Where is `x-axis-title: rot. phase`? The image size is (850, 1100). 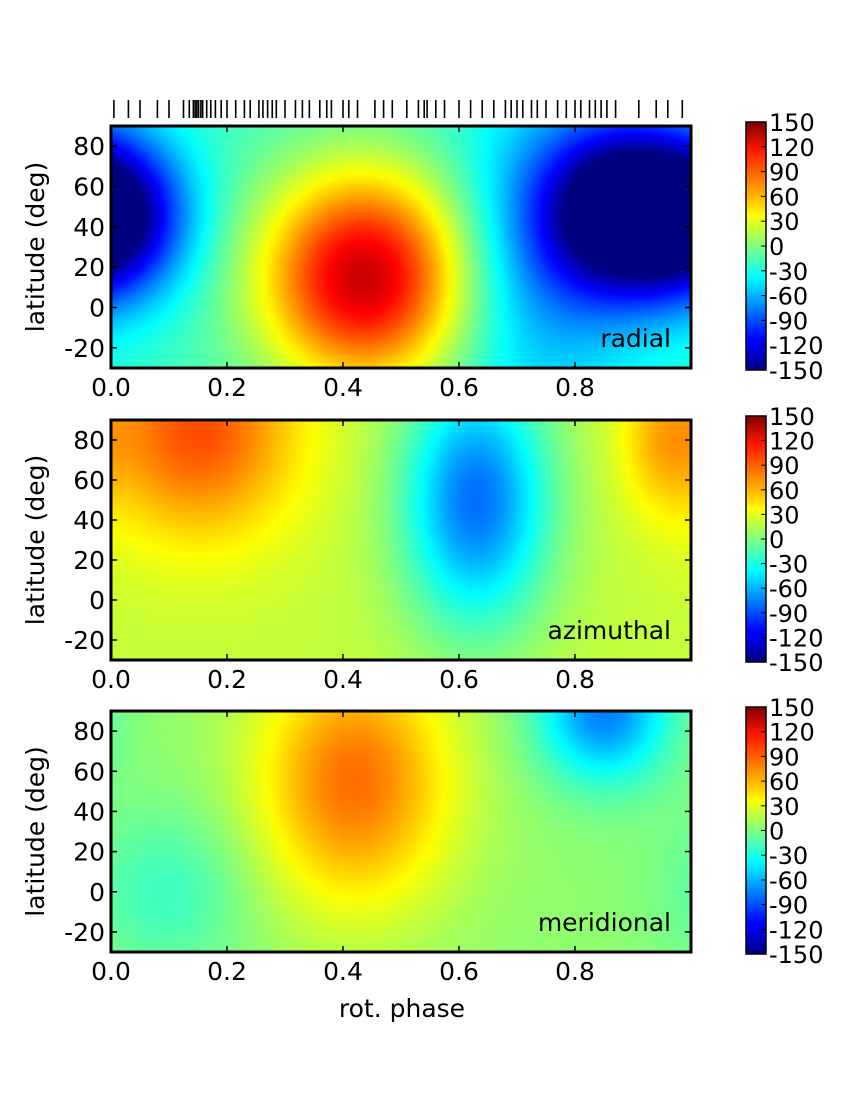
x-axis-title: rot. phase is located at coordinates (402, 1008).